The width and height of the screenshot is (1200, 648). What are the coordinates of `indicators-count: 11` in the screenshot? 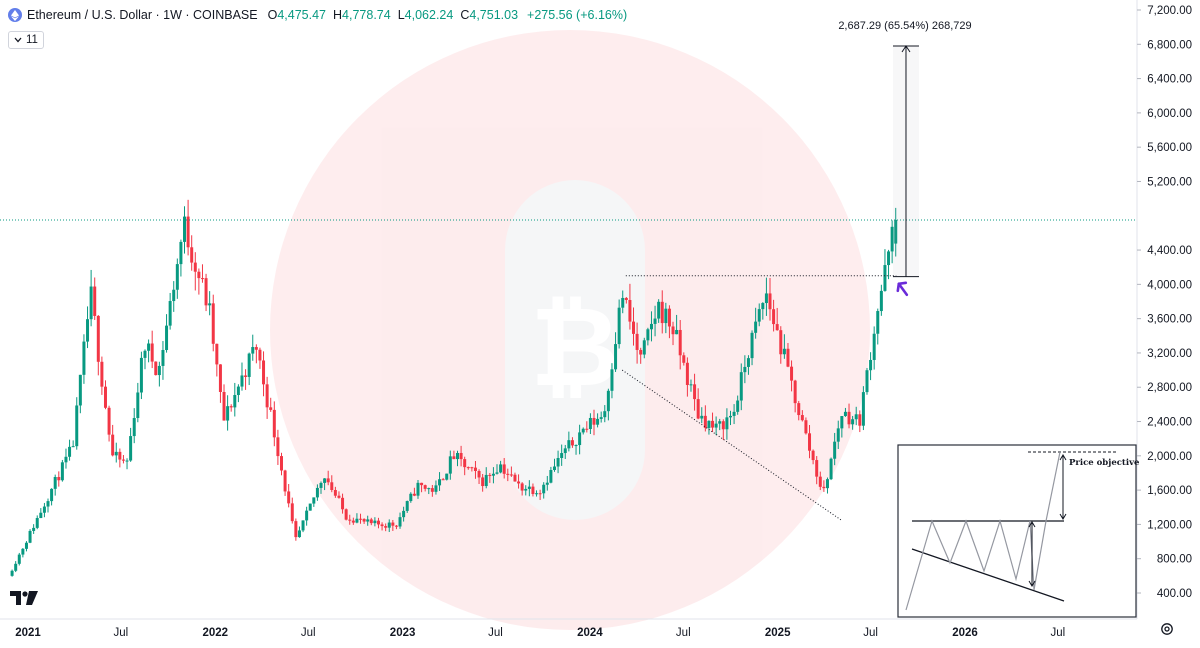 It's located at (32, 40).